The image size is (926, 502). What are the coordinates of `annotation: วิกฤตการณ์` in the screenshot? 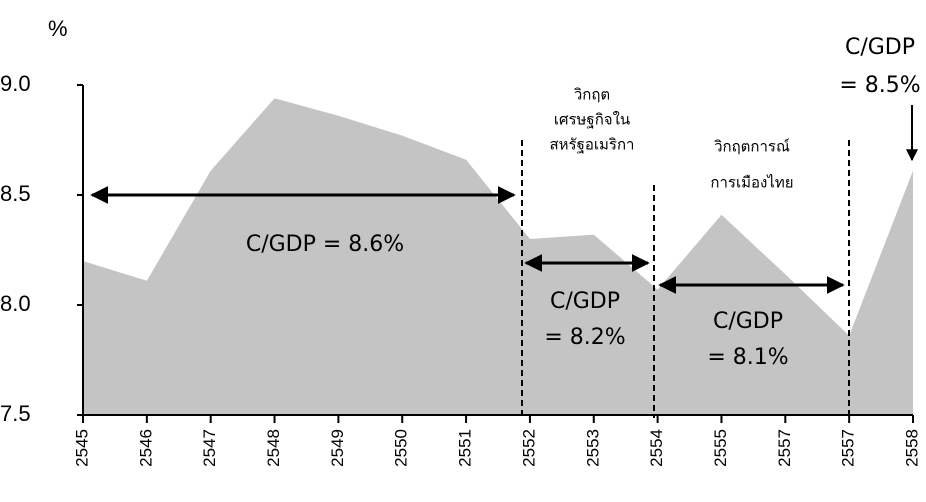 It's located at (752, 147).